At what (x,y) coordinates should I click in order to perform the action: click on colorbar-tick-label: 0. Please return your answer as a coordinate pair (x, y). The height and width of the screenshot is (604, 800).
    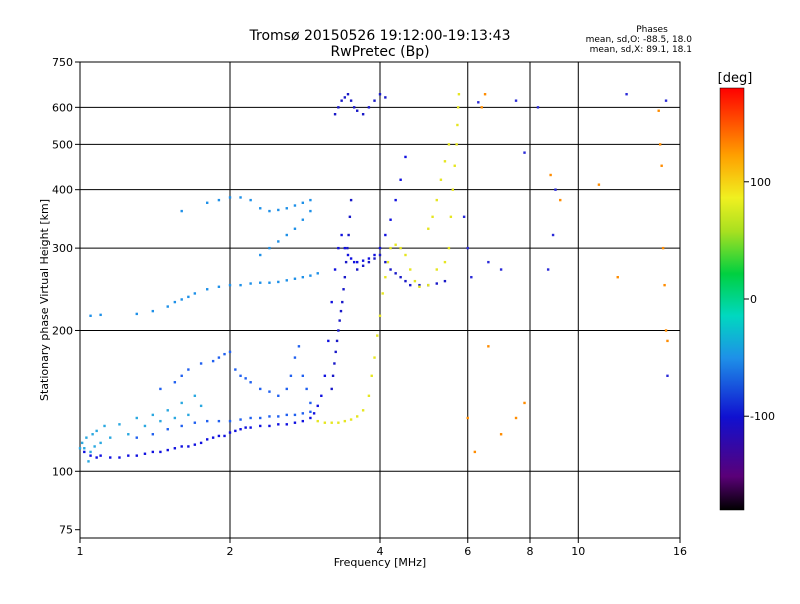
    Looking at the image, I should click on (753, 299).